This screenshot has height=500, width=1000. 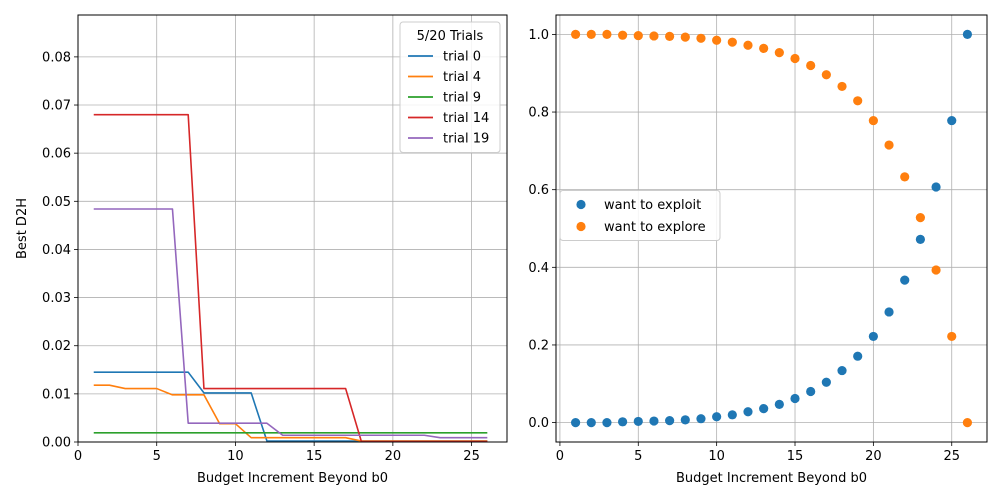 I want to click on left-chart-x-tick-label: 15, so click(x=314, y=456).